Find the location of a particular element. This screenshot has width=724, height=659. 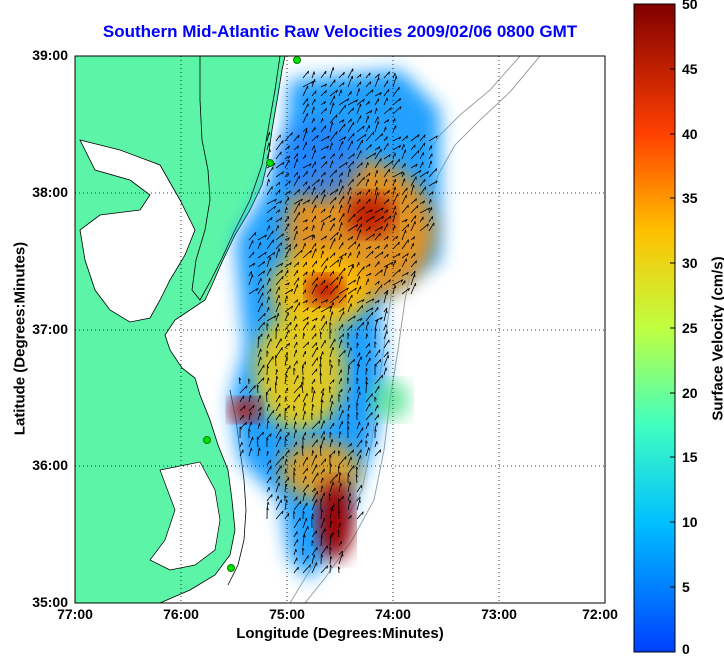

colorbar-tick-label: 40 is located at coordinates (690, 134).